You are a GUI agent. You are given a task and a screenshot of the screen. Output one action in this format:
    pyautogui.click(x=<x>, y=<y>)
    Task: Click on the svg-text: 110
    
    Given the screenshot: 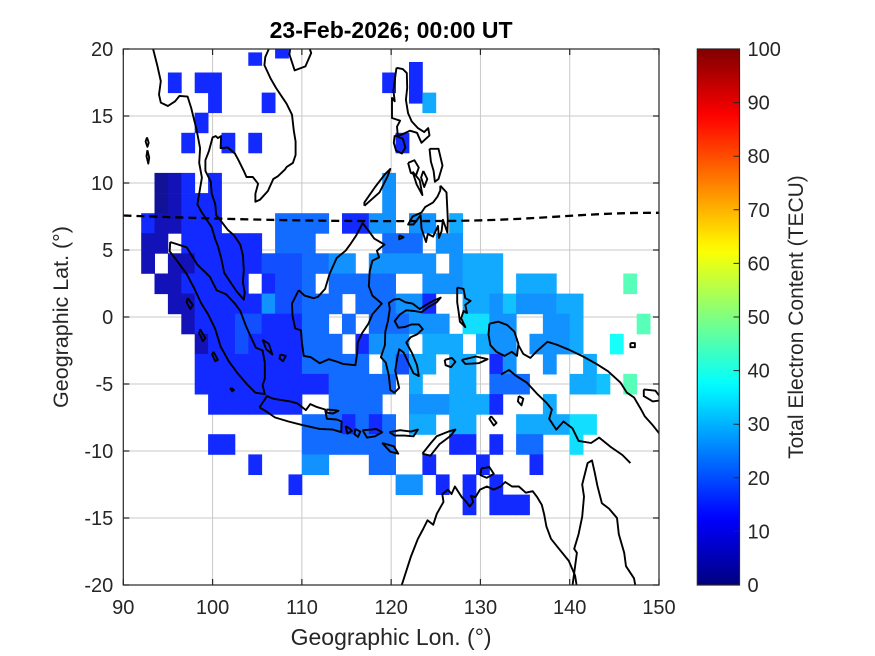 What is the action you would take?
    pyautogui.click(x=302, y=608)
    